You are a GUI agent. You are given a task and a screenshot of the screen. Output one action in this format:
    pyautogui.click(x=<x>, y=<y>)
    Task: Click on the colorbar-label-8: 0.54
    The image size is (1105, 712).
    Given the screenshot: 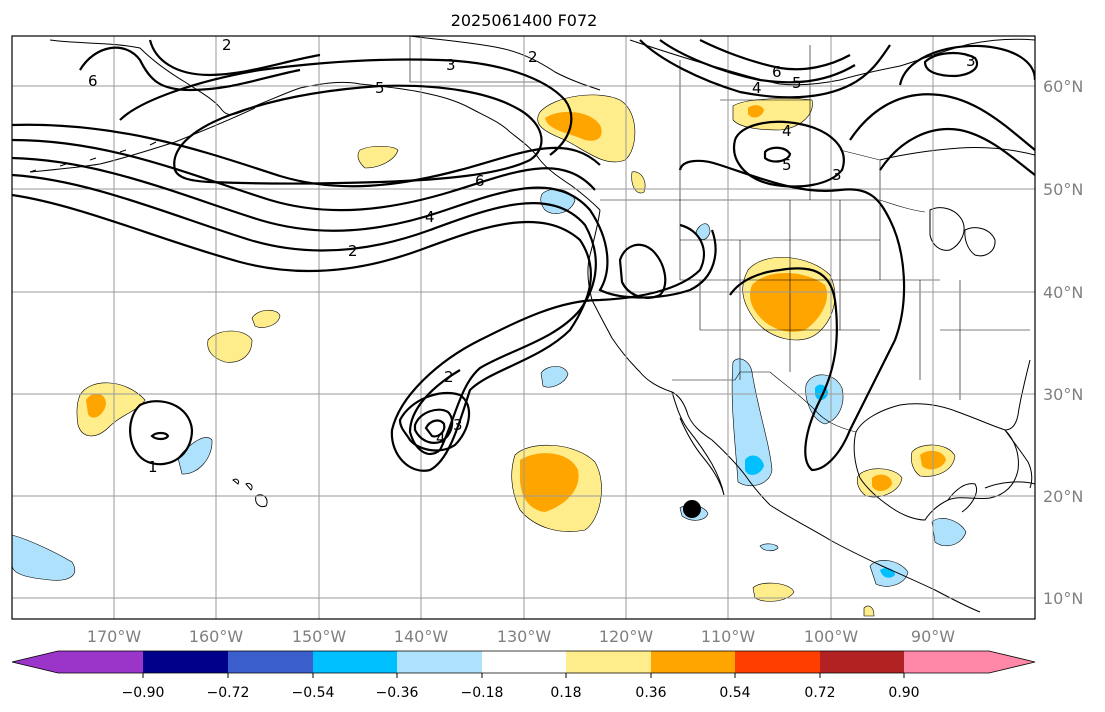 What is the action you would take?
    pyautogui.click(x=734, y=693)
    